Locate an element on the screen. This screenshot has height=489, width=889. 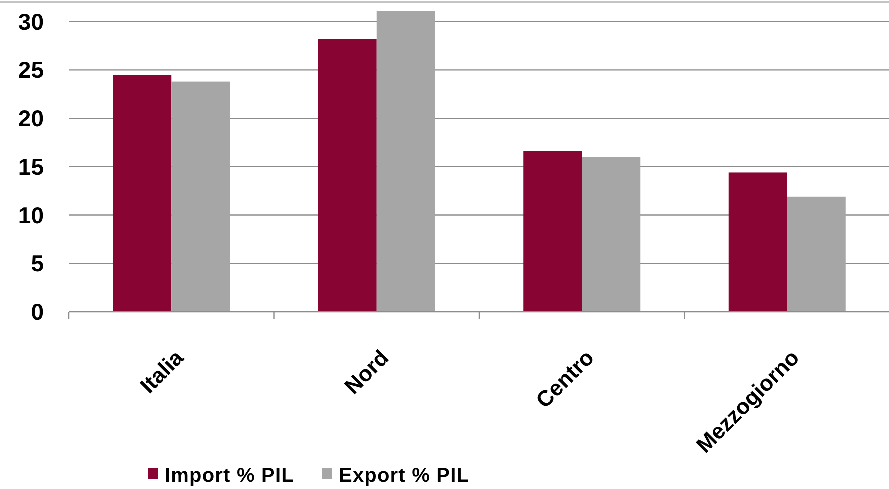
y-tick-label: 5 is located at coordinates (37, 263).